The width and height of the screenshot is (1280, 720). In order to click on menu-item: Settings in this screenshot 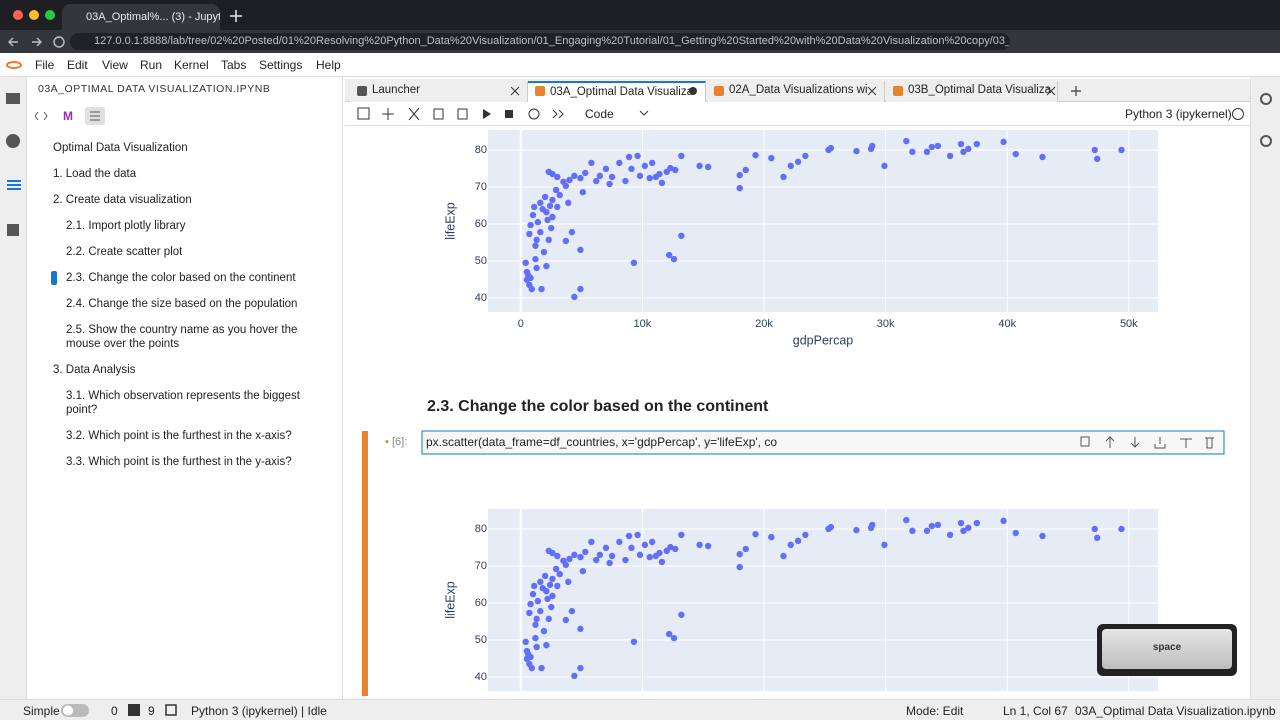, I will do `click(281, 65)`.